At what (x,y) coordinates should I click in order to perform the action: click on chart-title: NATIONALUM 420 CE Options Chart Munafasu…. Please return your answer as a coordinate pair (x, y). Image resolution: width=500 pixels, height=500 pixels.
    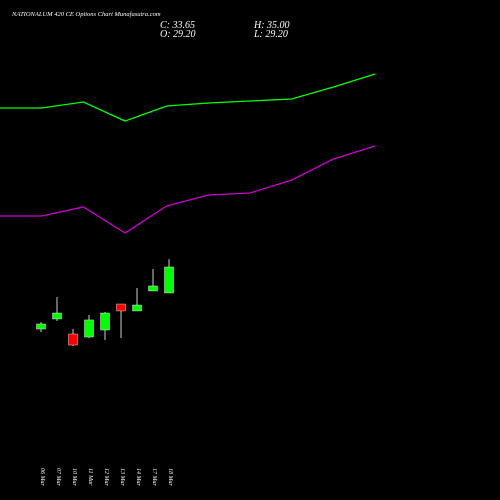
    Looking at the image, I should click on (86, 14).